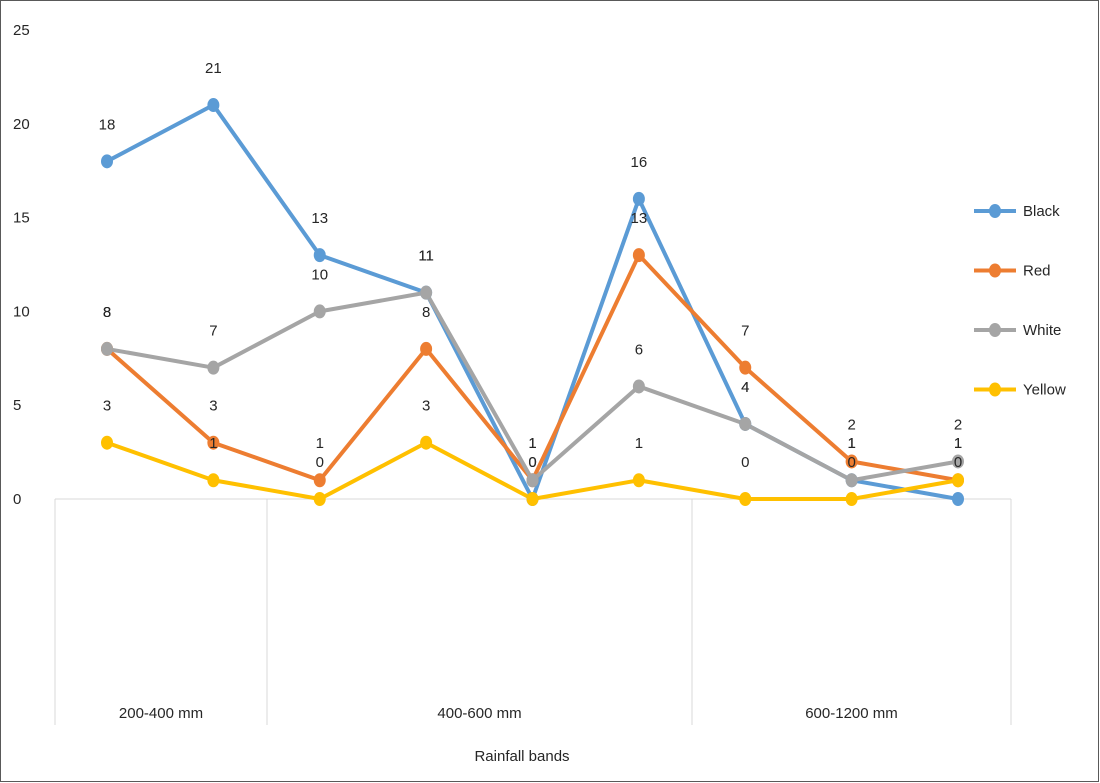 This screenshot has height=783, width=1100. I want to click on y-tick-label: 0, so click(17, 499).